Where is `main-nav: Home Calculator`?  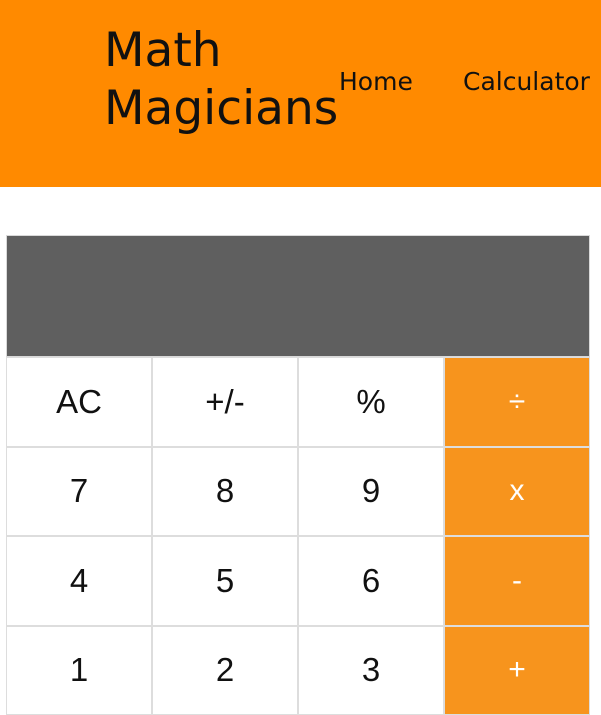
main-nav: Home Calculator is located at coordinates (300, 82).